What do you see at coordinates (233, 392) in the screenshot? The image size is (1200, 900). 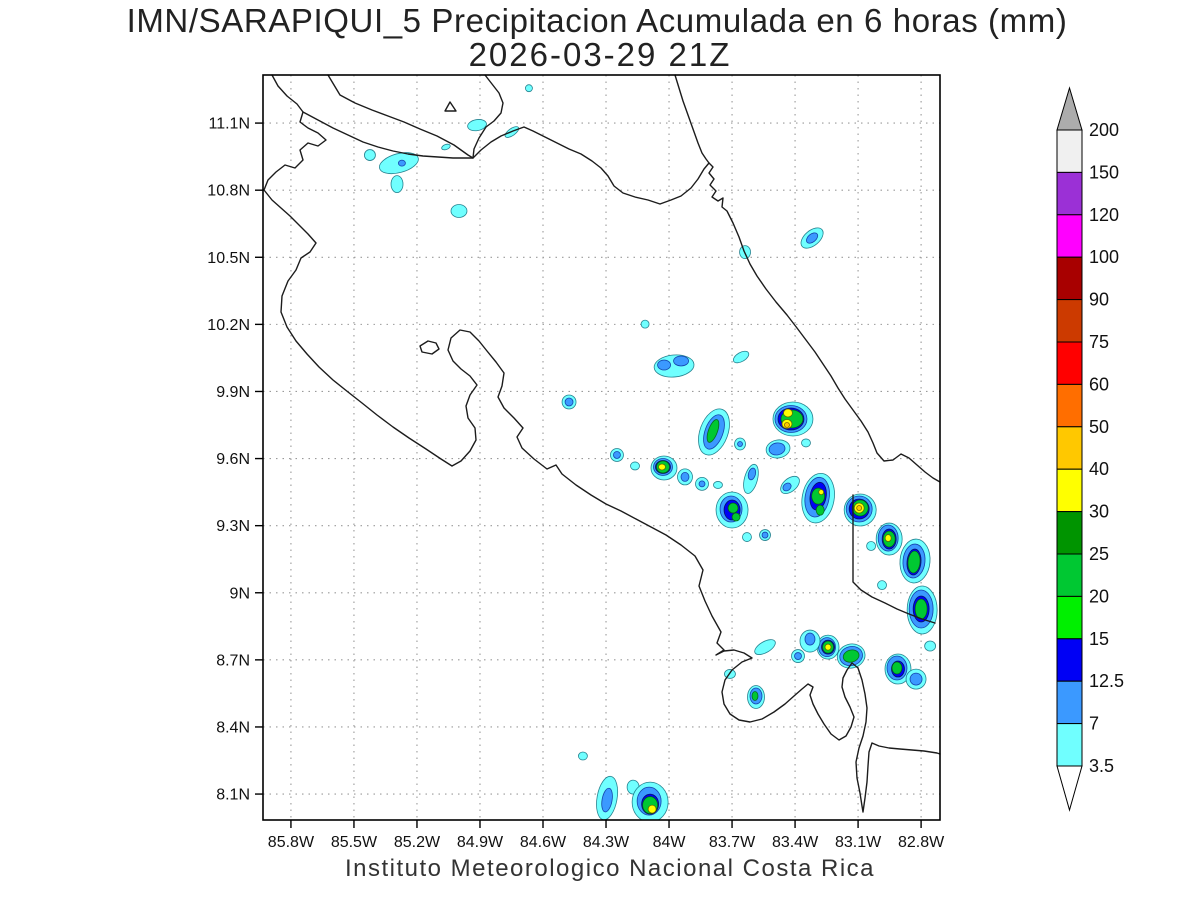 I see `lat-tick-label: 9.9N` at bounding box center [233, 392].